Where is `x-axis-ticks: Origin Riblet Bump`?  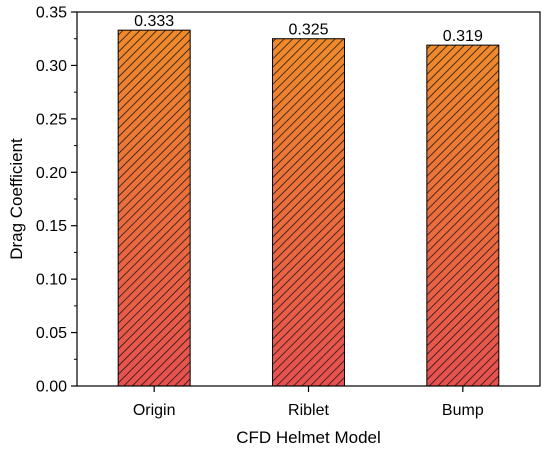 x-axis-ticks: Origin Riblet Bump is located at coordinates (308, 402).